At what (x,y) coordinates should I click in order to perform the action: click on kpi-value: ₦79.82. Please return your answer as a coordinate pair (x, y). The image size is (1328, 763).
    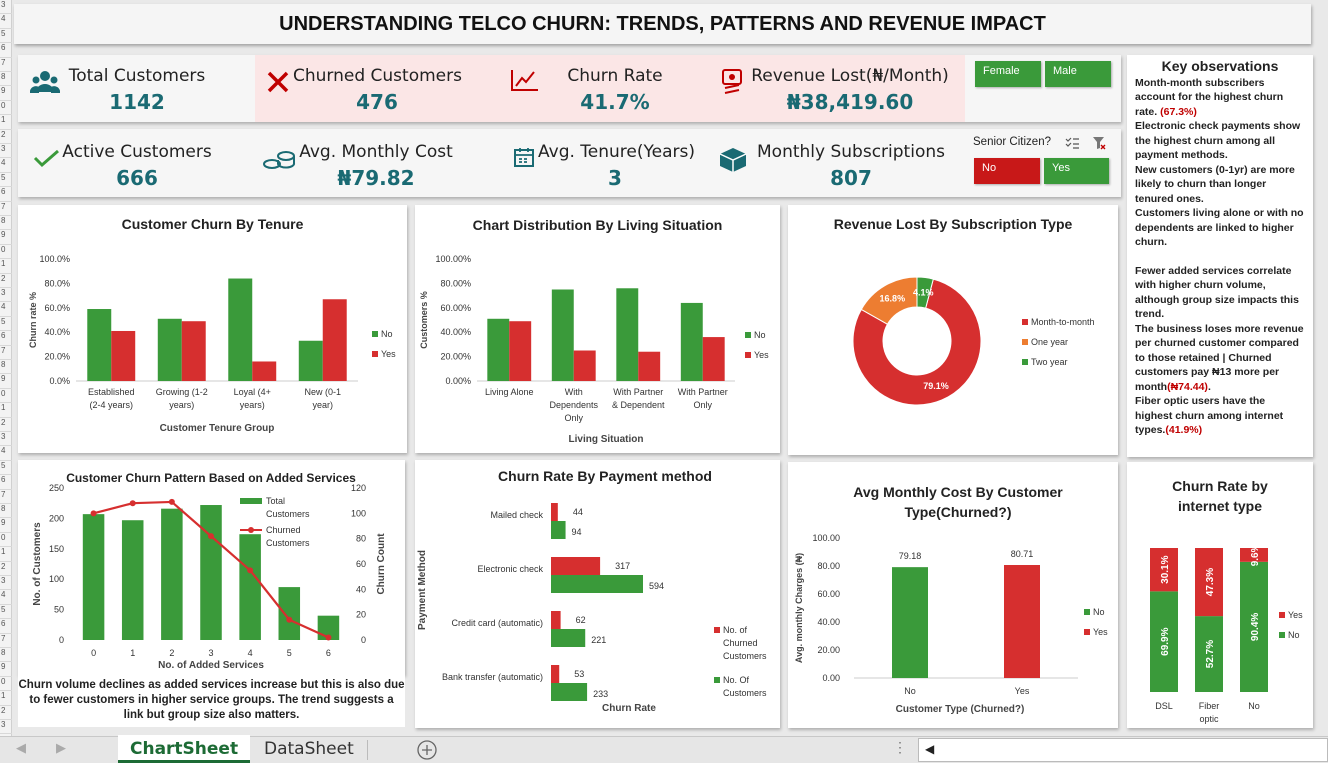
    Looking at the image, I should click on (376, 178).